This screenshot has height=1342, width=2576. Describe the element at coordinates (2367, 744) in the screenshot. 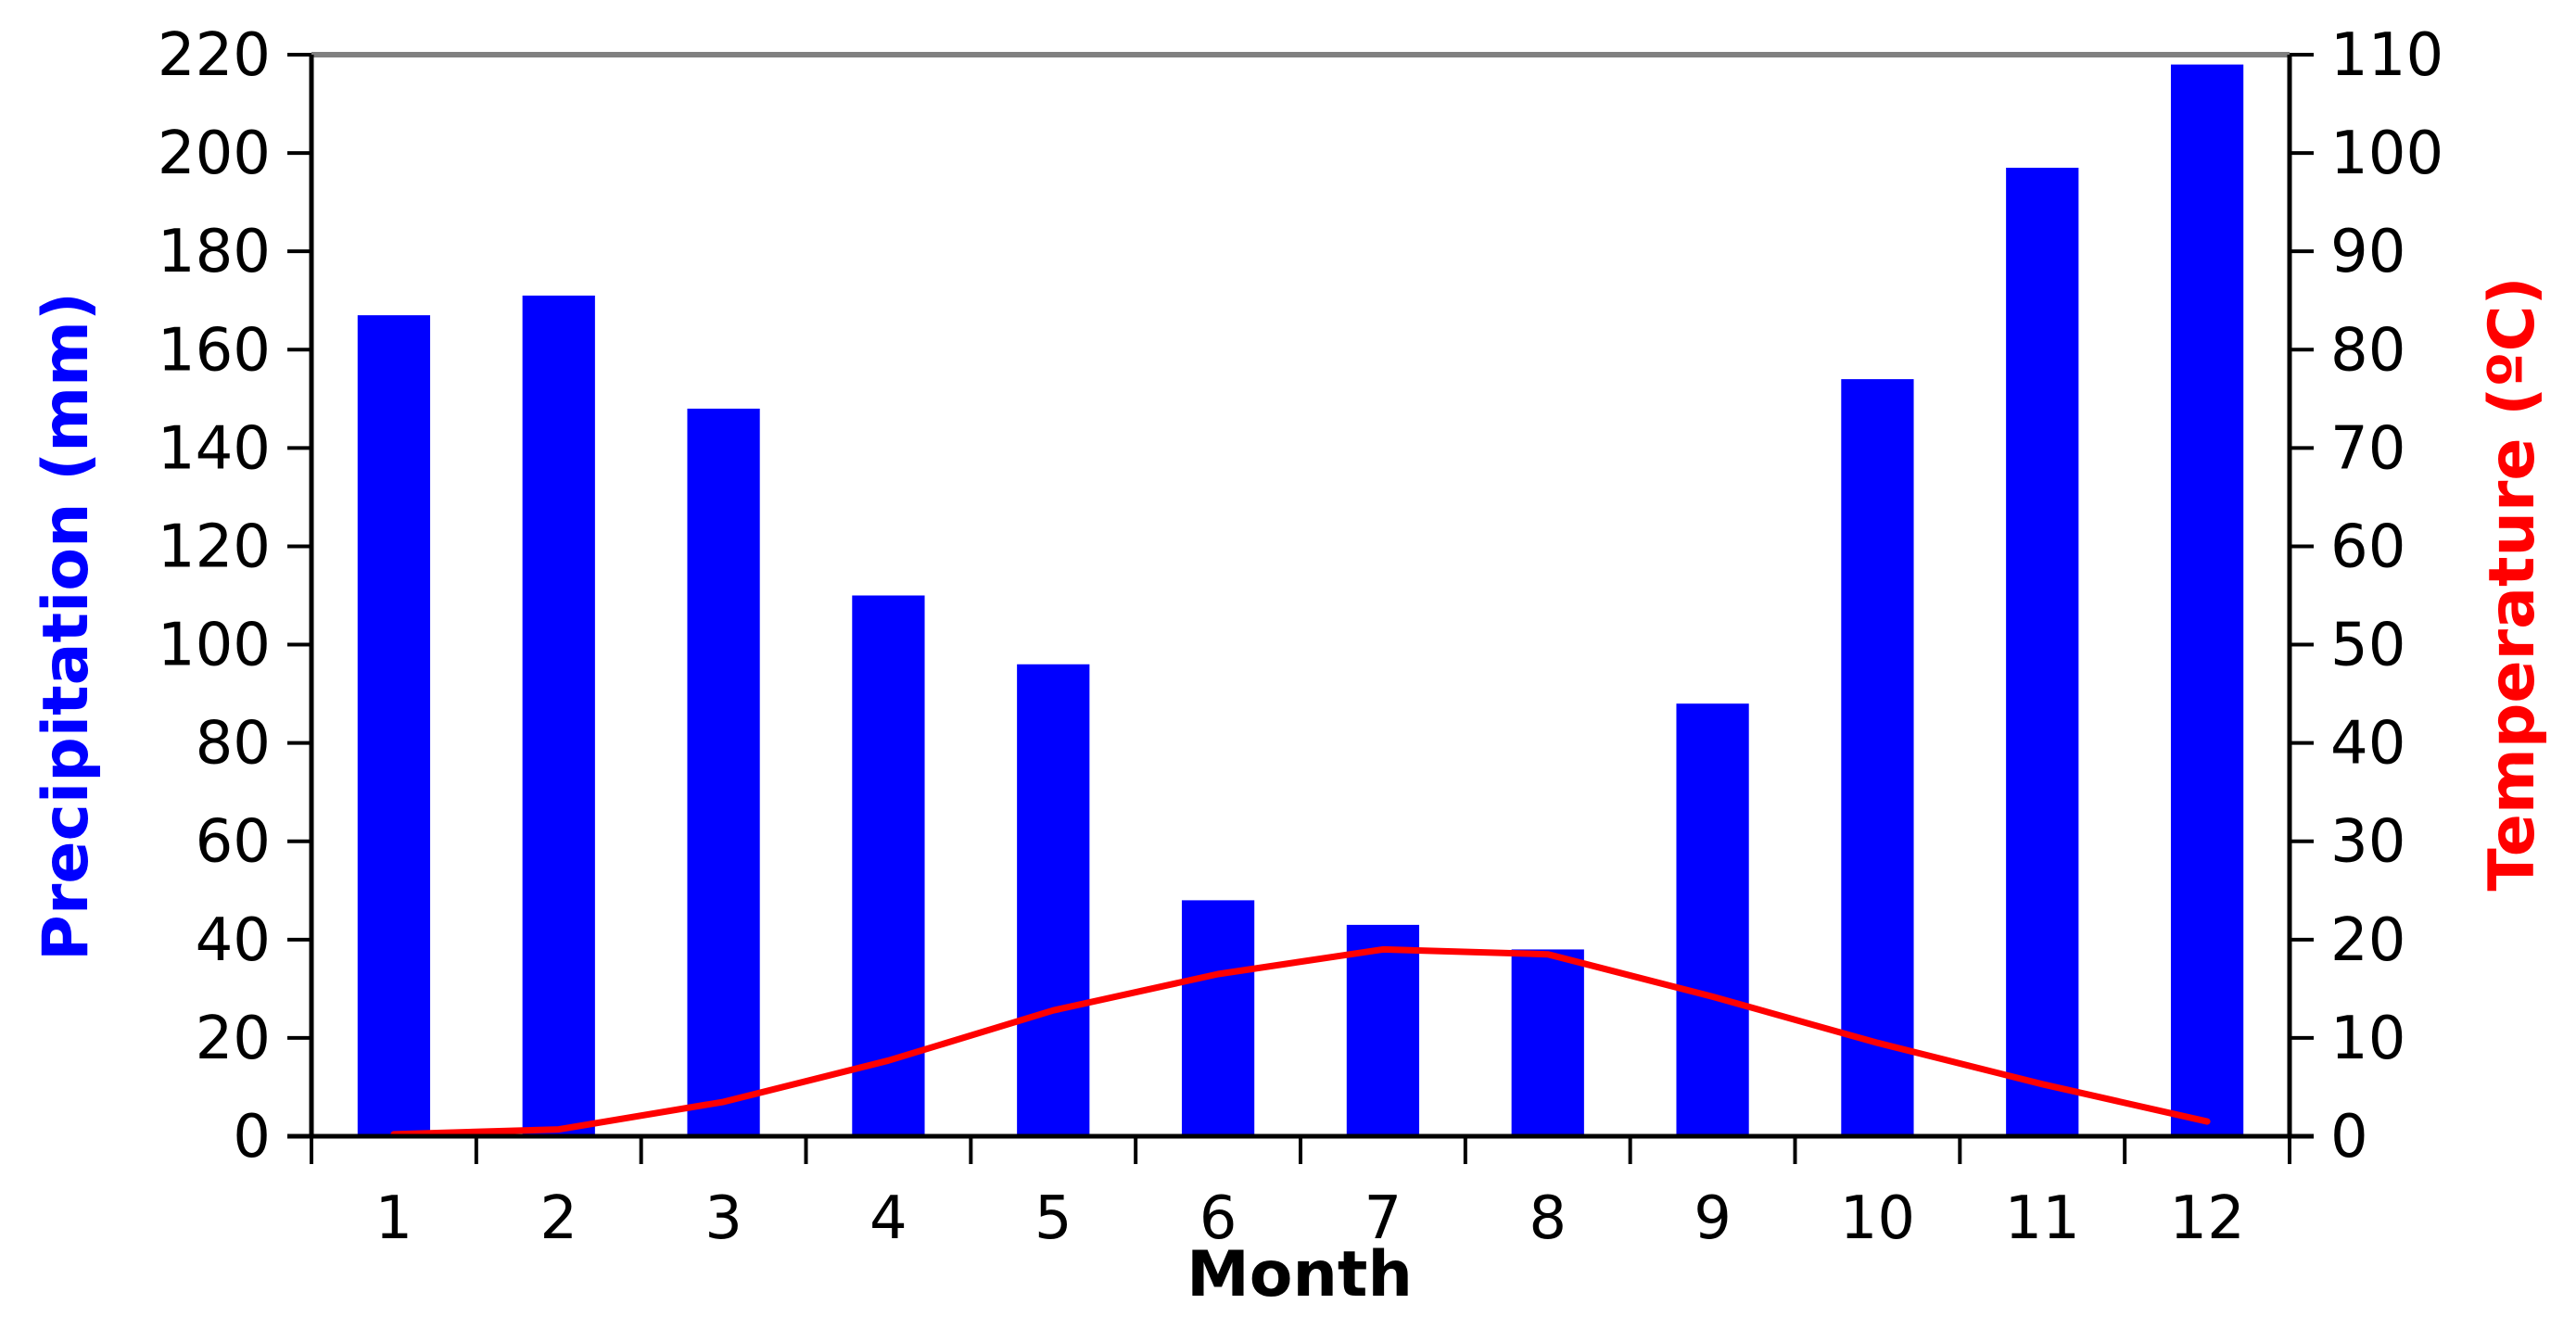

I see `y2-tick-label: 40` at that location.